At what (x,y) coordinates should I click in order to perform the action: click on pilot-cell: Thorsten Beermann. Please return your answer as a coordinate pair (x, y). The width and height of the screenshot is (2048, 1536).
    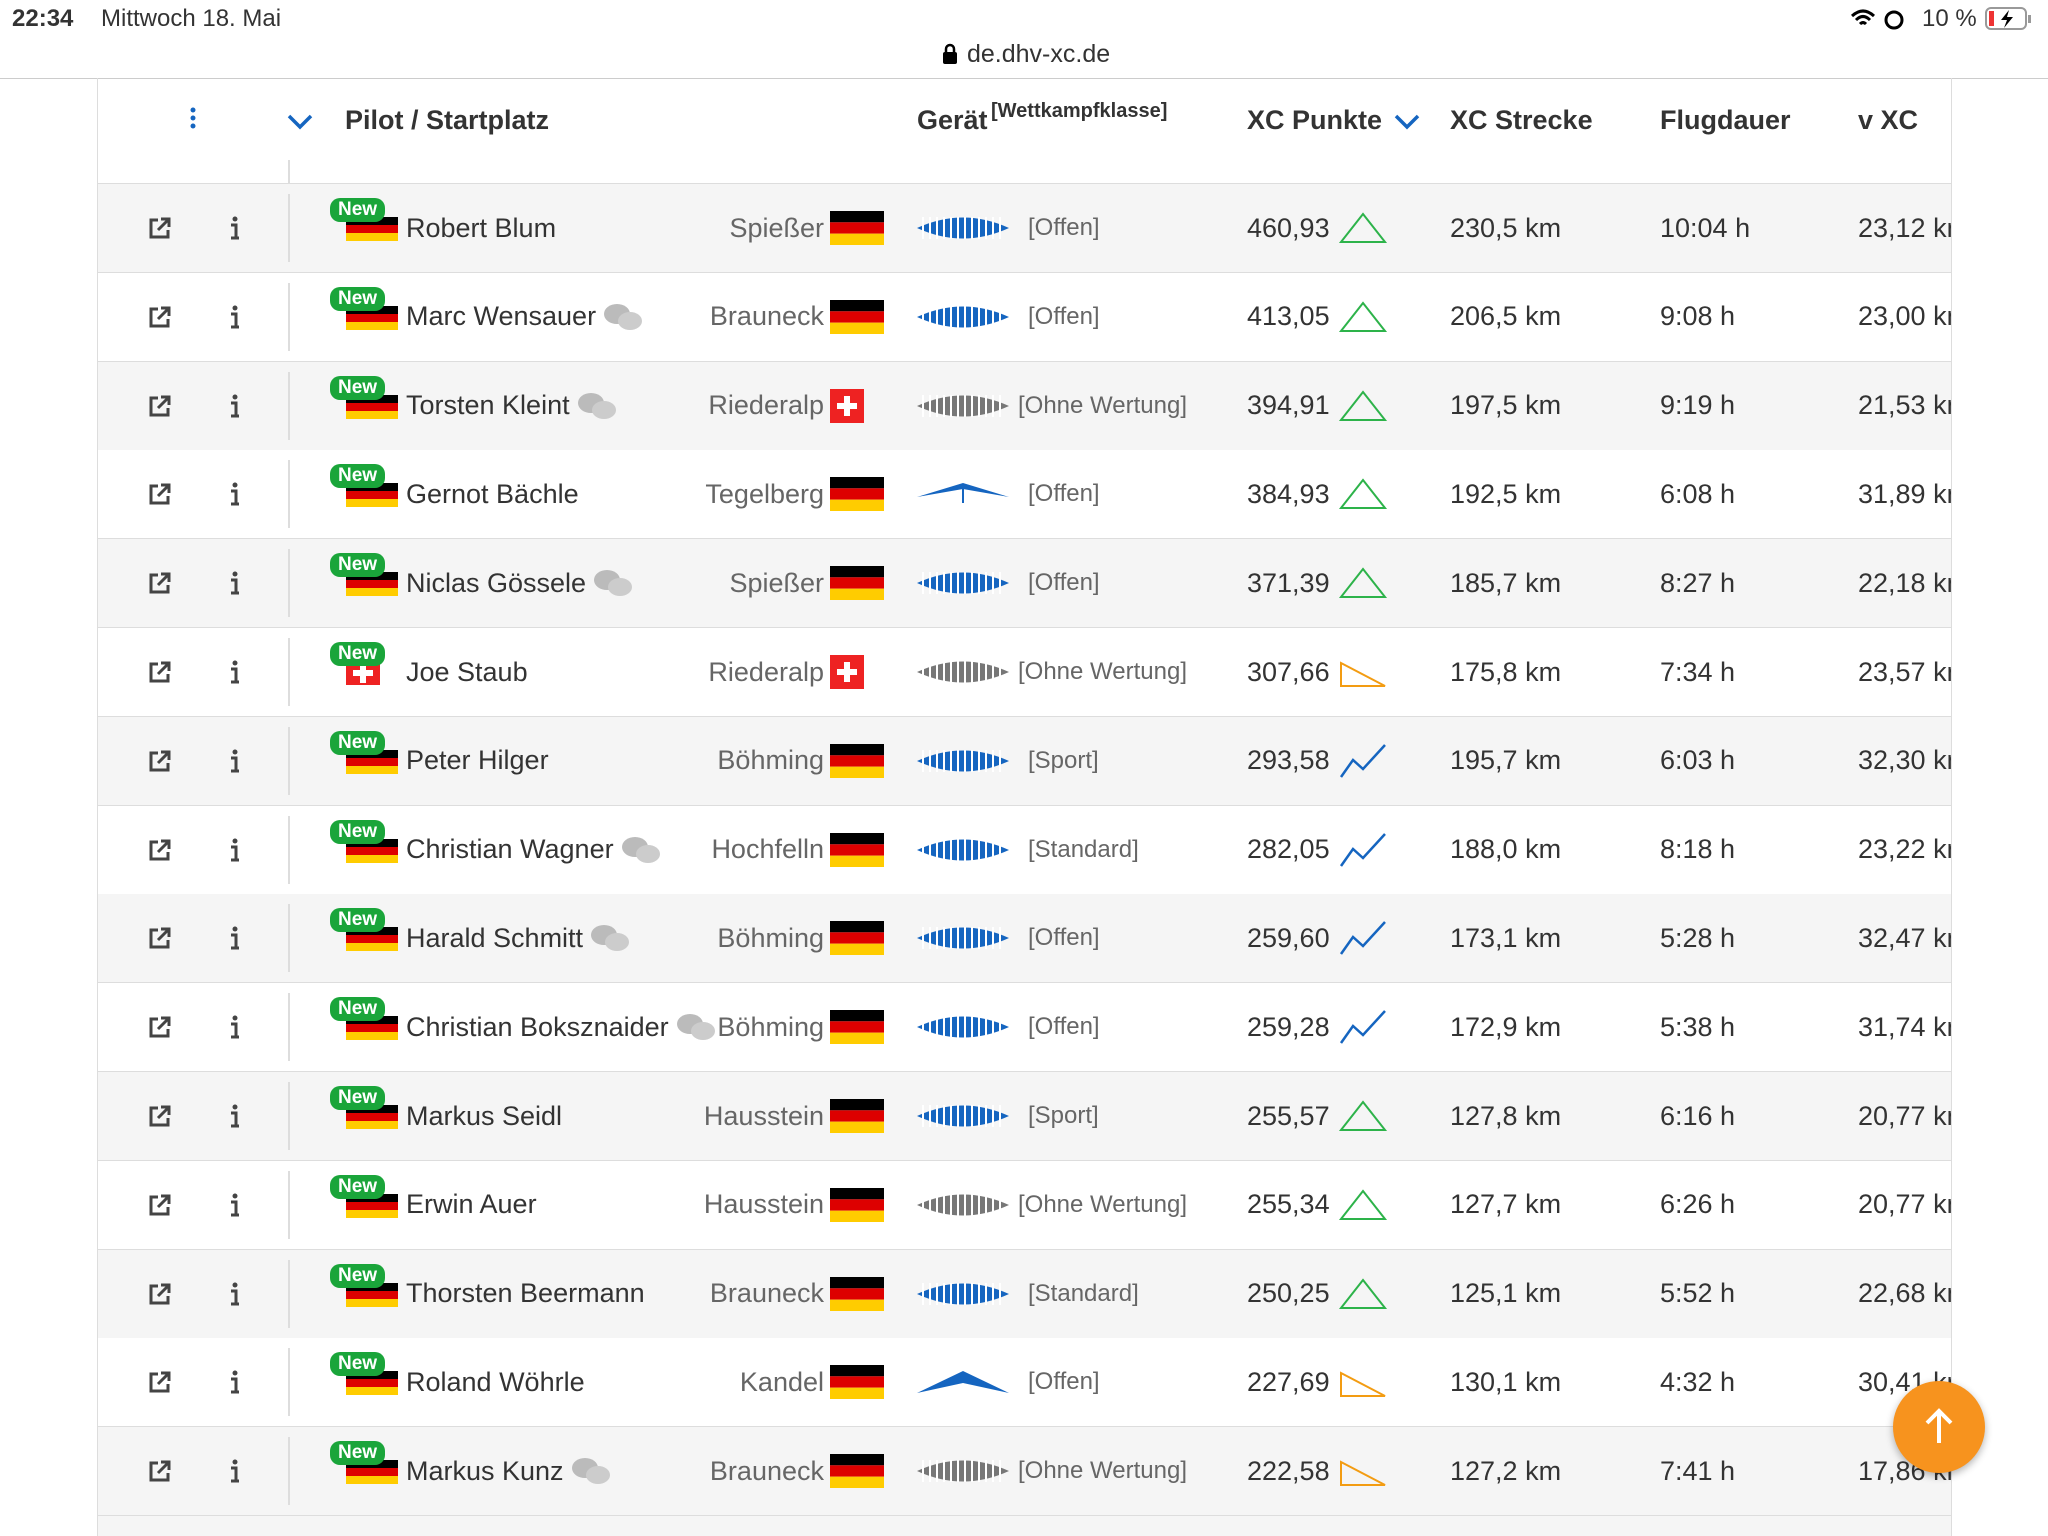
    Looking at the image, I should click on (525, 1294).